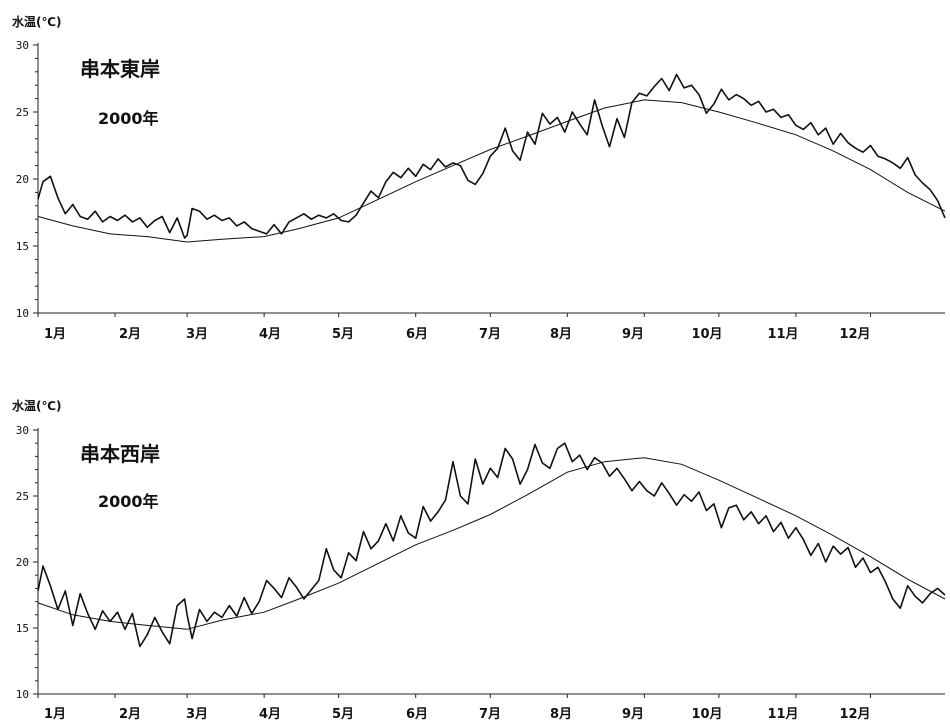 Image resolution: width=950 pixels, height=722 pixels. What do you see at coordinates (120, 454) in the screenshot?
I see `chart-title: 串本西岸` at bounding box center [120, 454].